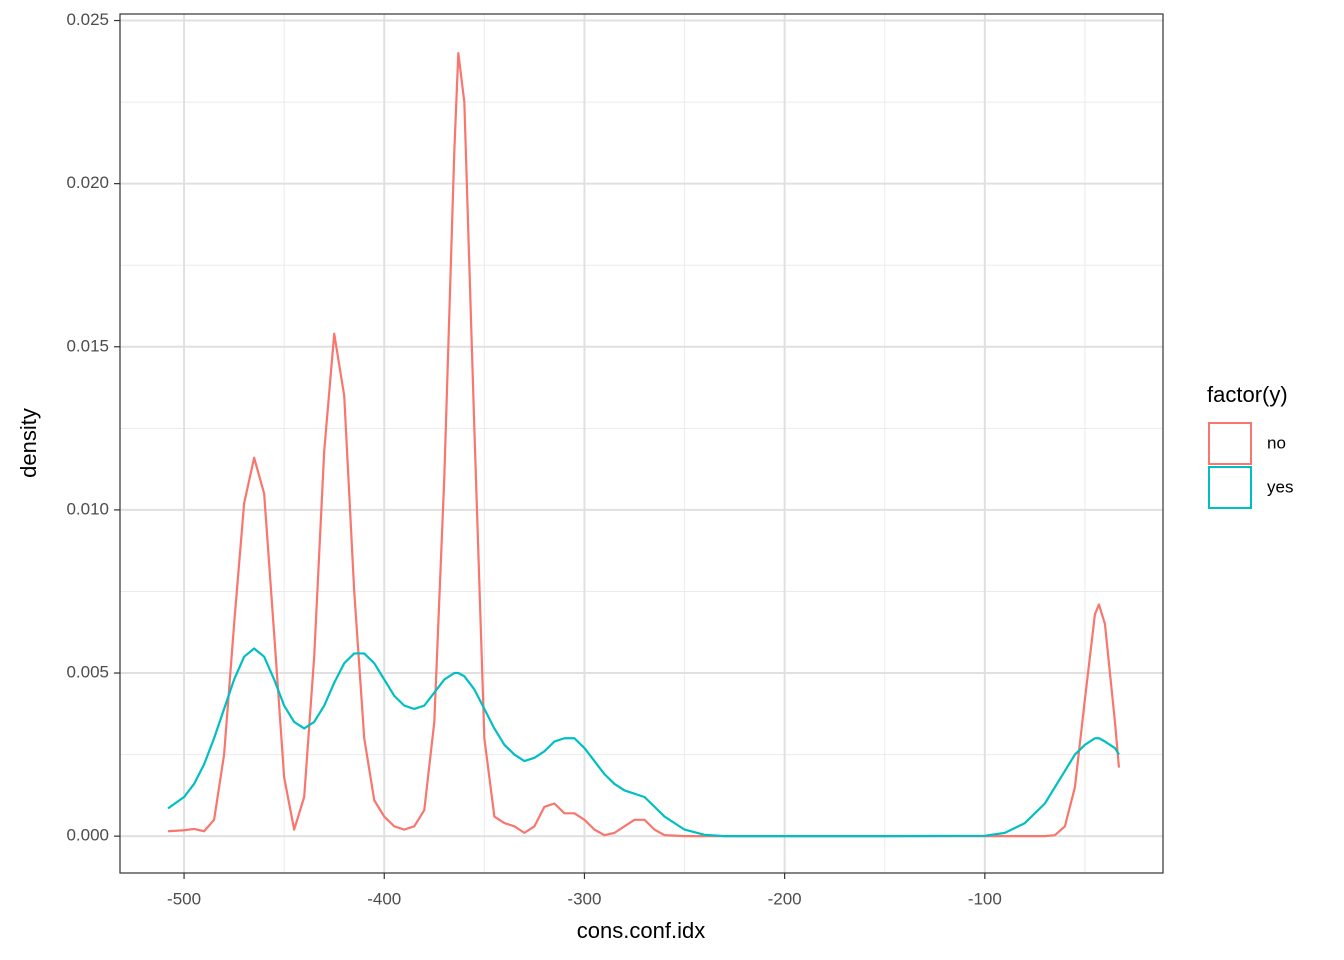  What do you see at coordinates (785, 898) in the screenshot?
I see `x-tick-label: -200` at bounding box center [785, 898].